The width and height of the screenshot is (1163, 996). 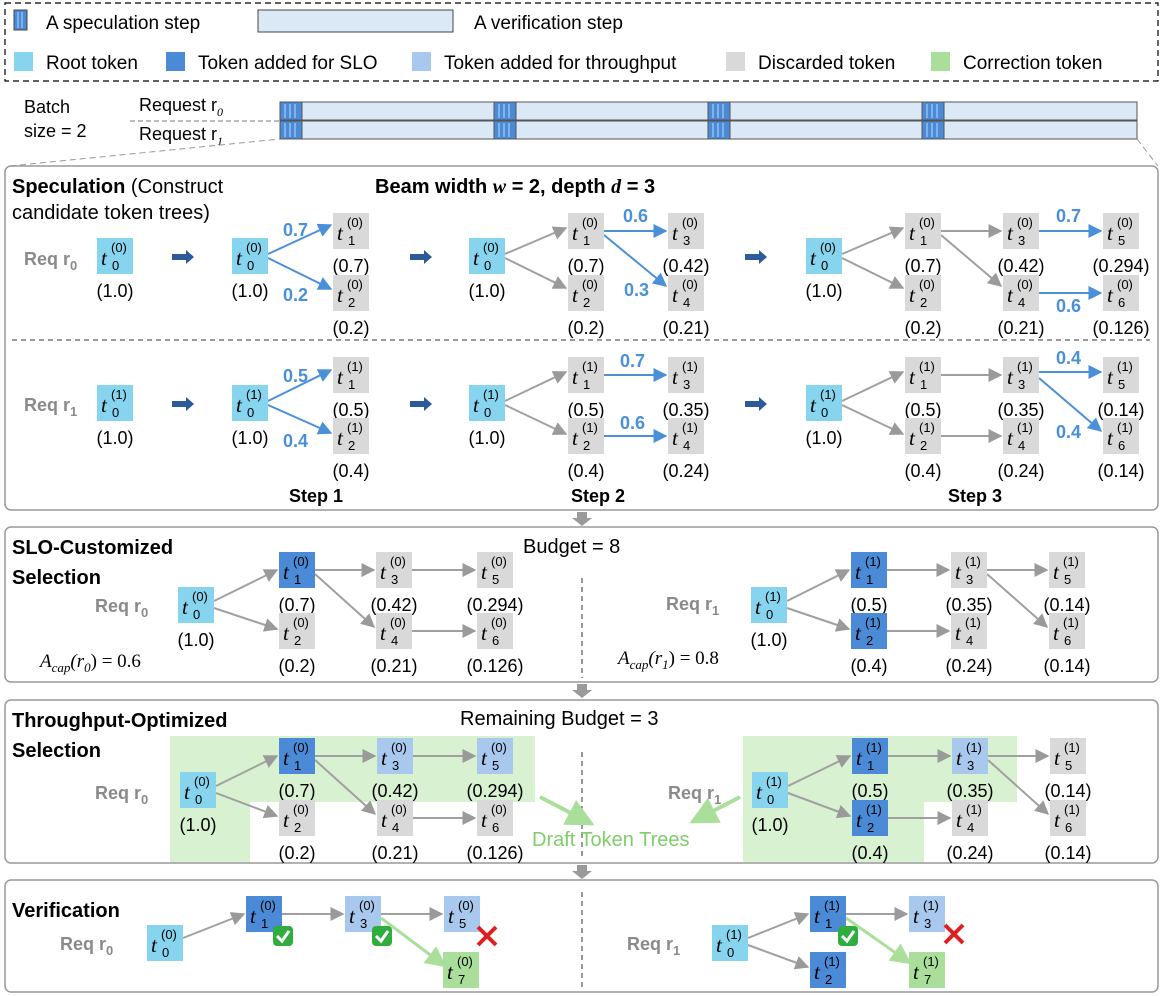 What do you see at coordinates (1068, 432) in the screenshot?
I see `edge-probability: 0.4` at bounding box center [1068, 432].